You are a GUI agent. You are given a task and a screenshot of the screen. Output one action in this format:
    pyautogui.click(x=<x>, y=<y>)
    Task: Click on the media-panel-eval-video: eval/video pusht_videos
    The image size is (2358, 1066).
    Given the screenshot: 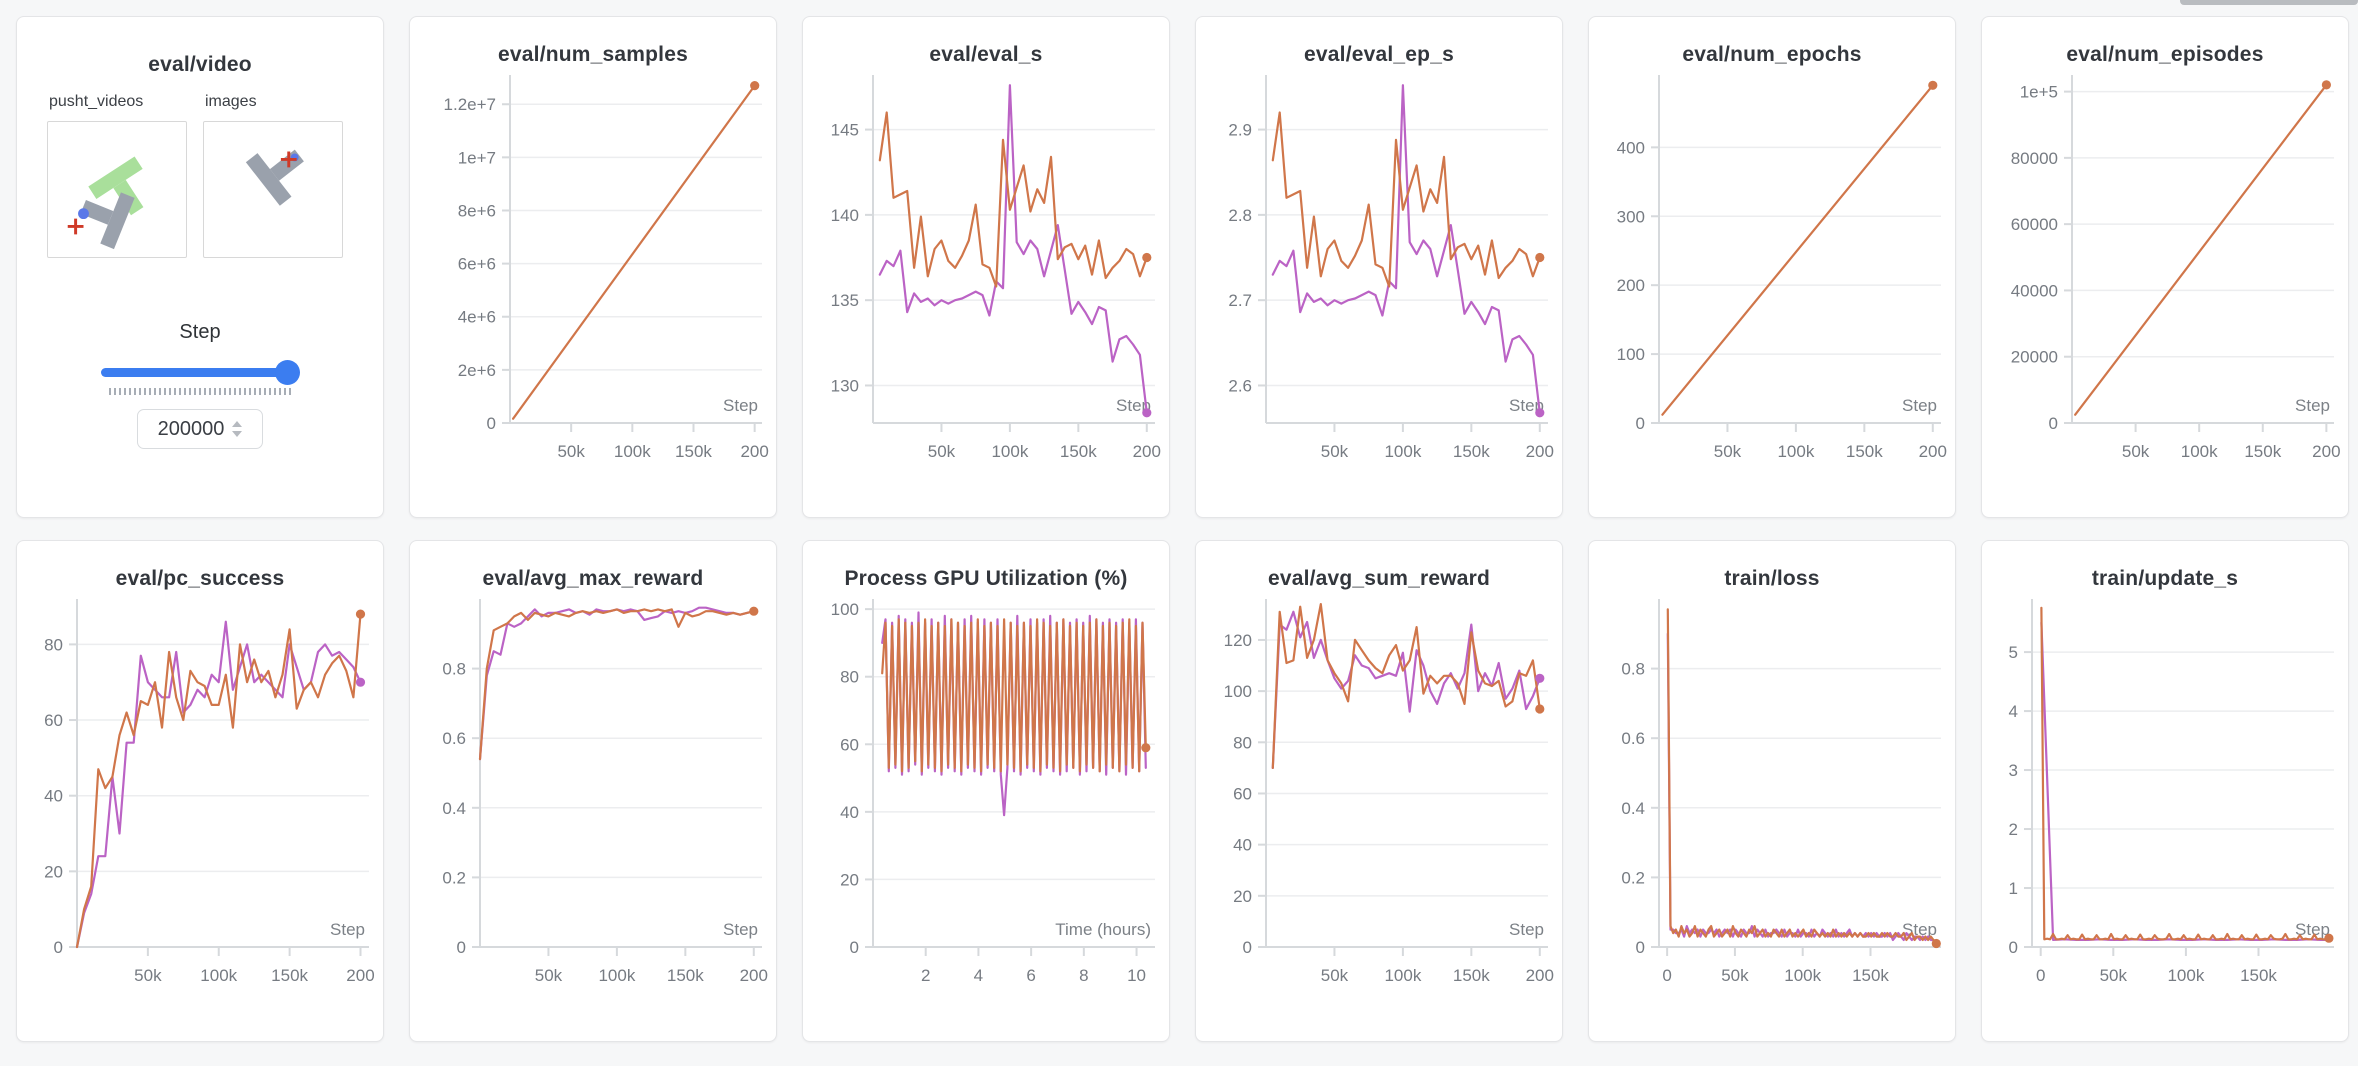 What is the action you would take?
    pyautogui.click(x=200, y=267)
    